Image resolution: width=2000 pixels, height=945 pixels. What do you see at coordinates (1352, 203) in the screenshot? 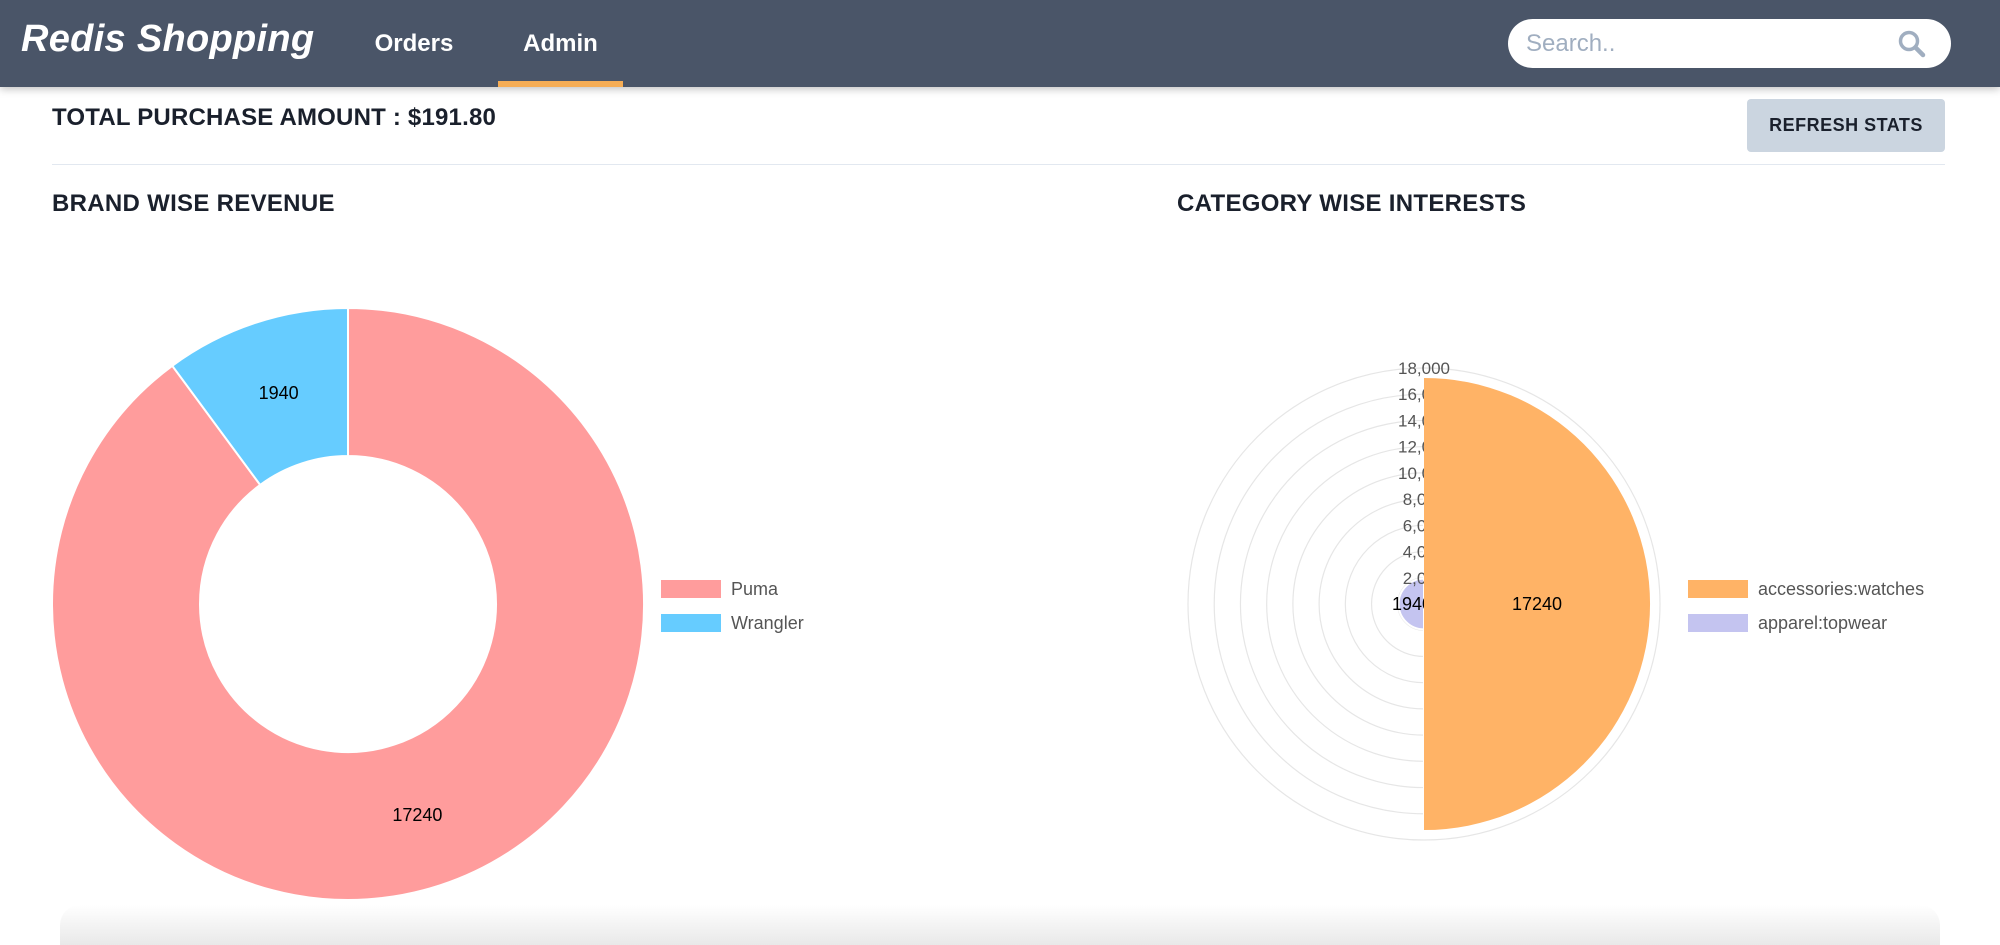
I see `category-interests-title: CATEGORY WISE INTERESTS` at bounding box center [1352, 203].